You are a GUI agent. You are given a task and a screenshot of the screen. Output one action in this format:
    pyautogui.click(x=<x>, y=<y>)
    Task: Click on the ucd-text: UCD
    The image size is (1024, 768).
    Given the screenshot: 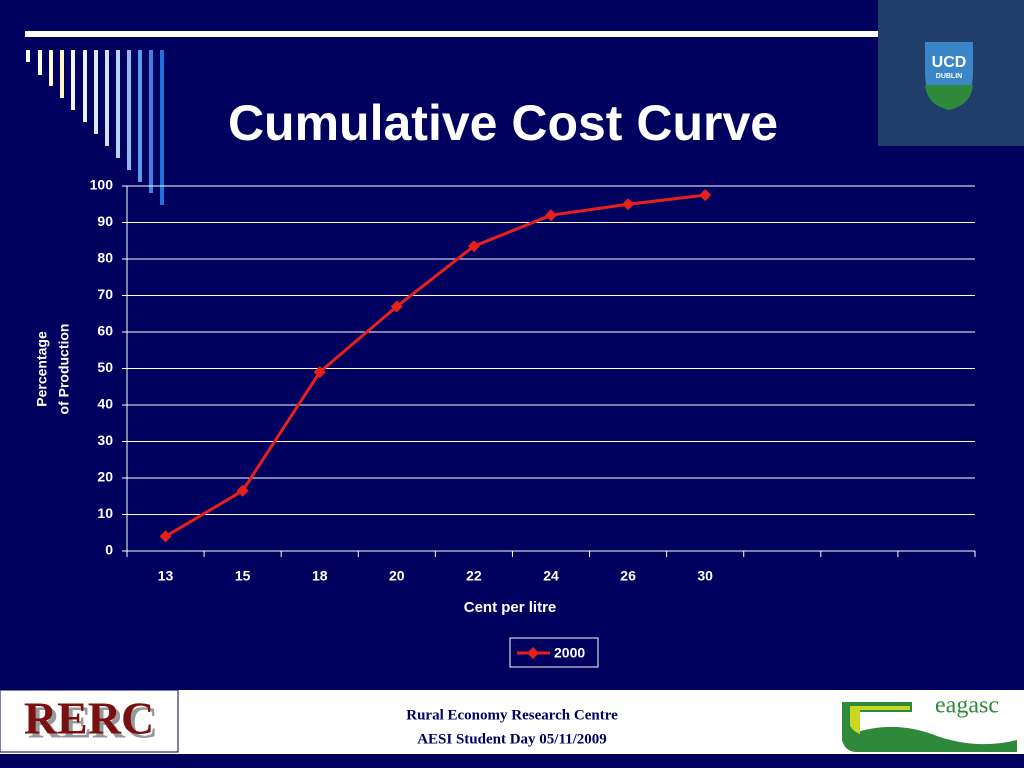 What is the action you would take?
    pyautogui.click(x=949, y=62)
    